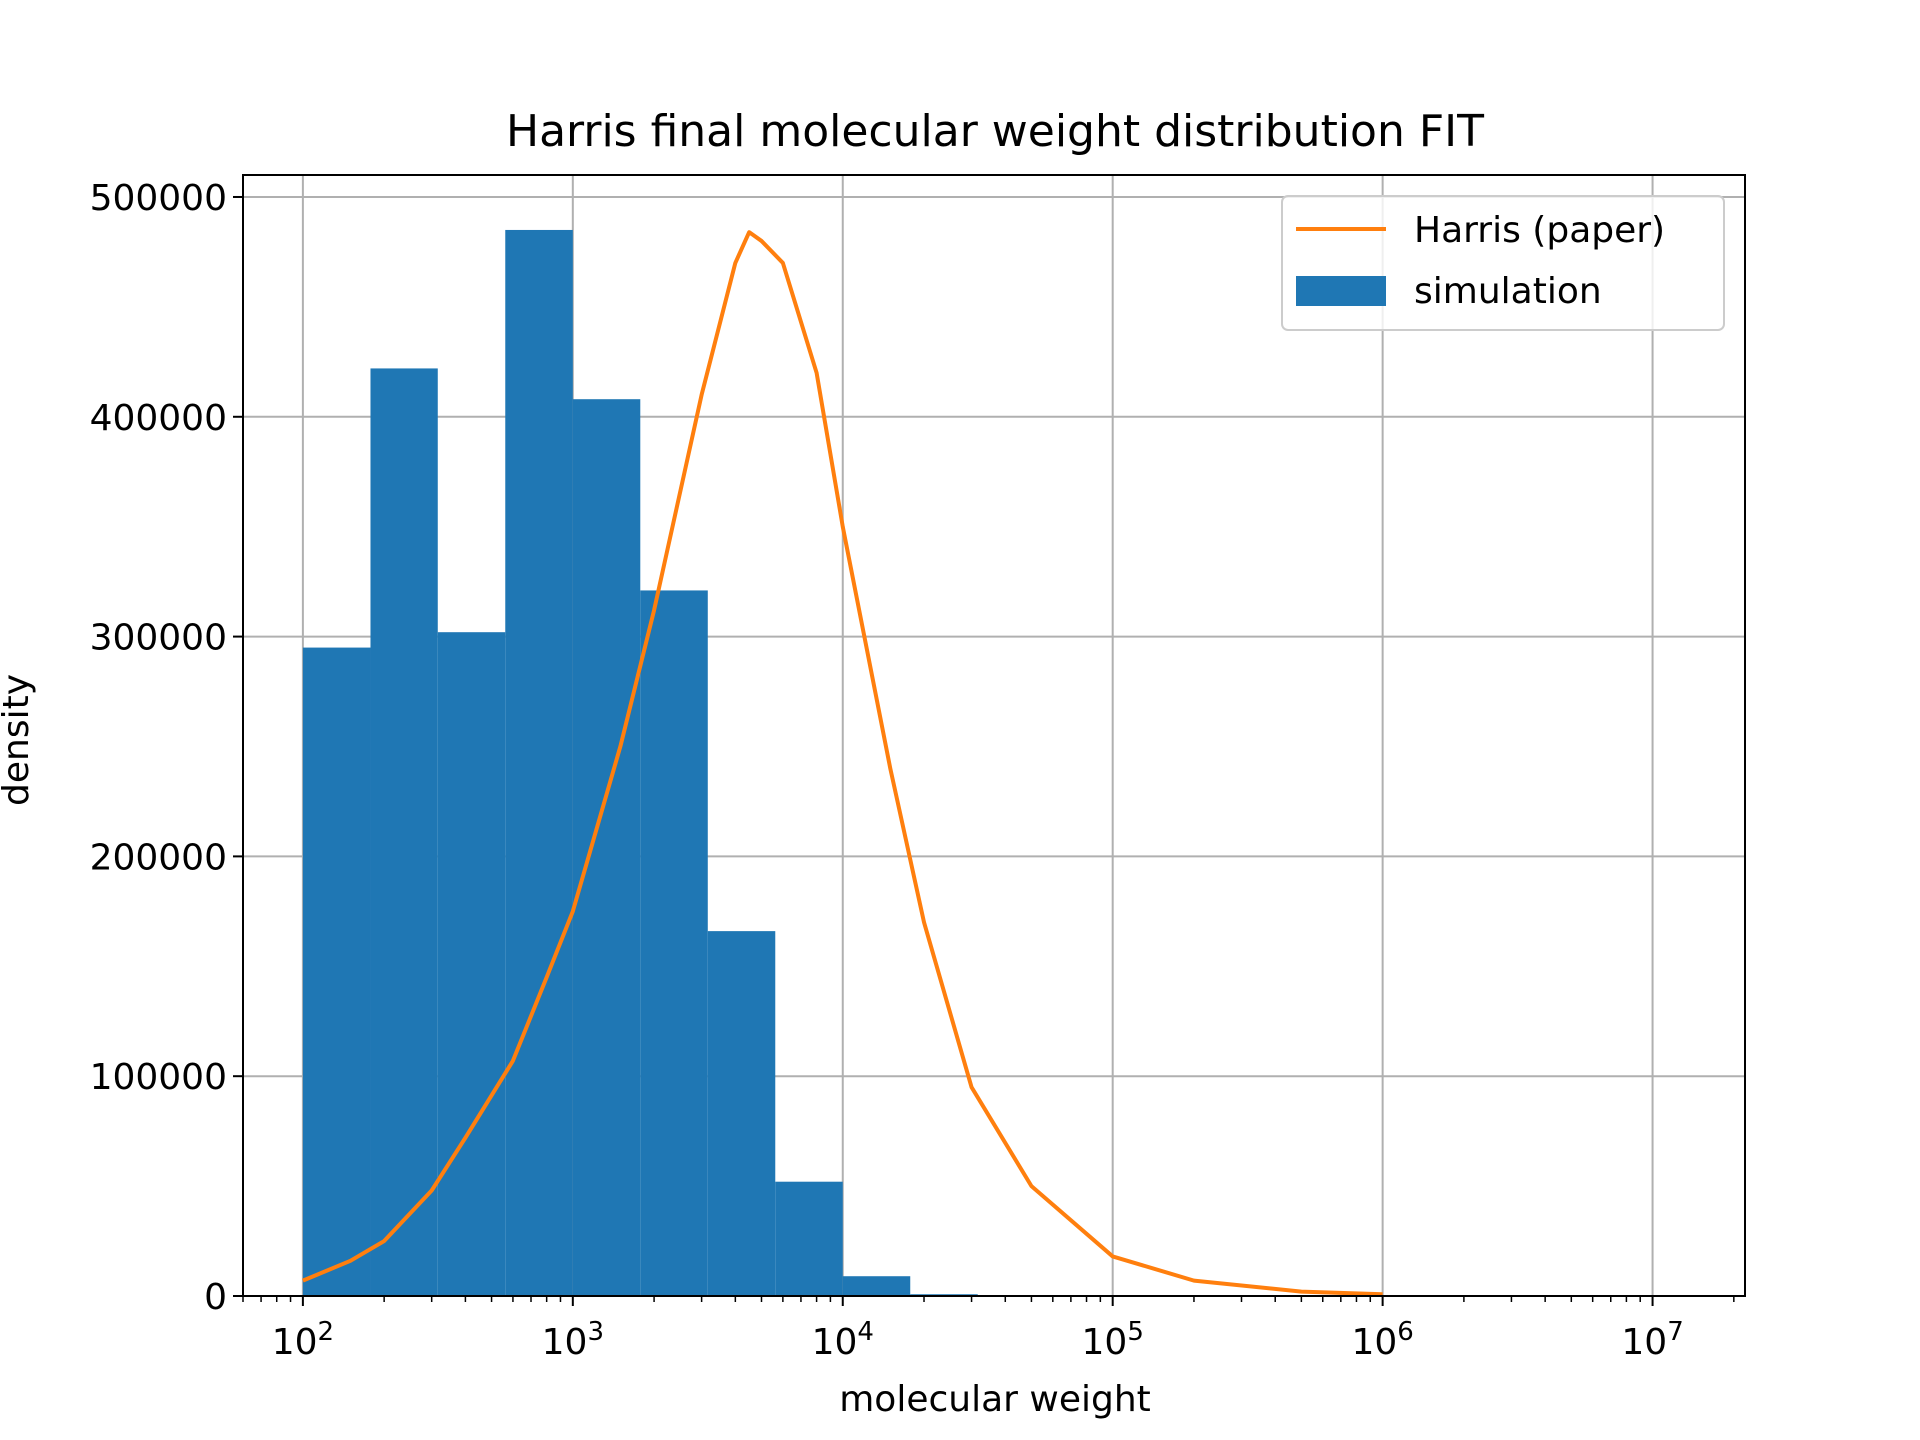  Describe the element at coordinates (573, 1340) in the screenshot. I see `x-tick-label: 103` at that location.